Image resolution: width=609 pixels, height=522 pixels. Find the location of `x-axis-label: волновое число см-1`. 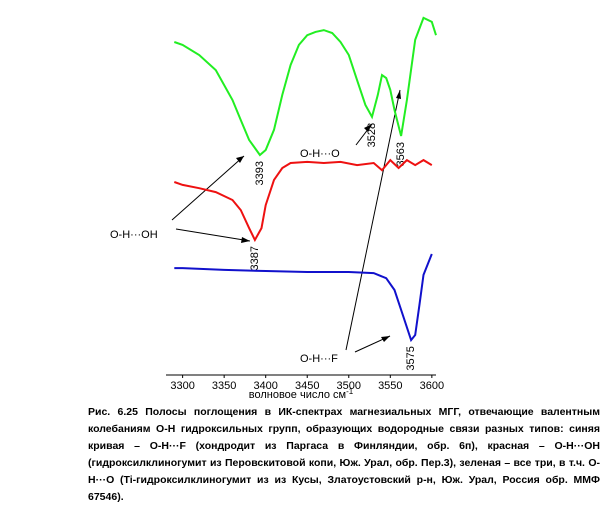

x-axis-label: волновое число см-1 is located at coordinates (301, 394).